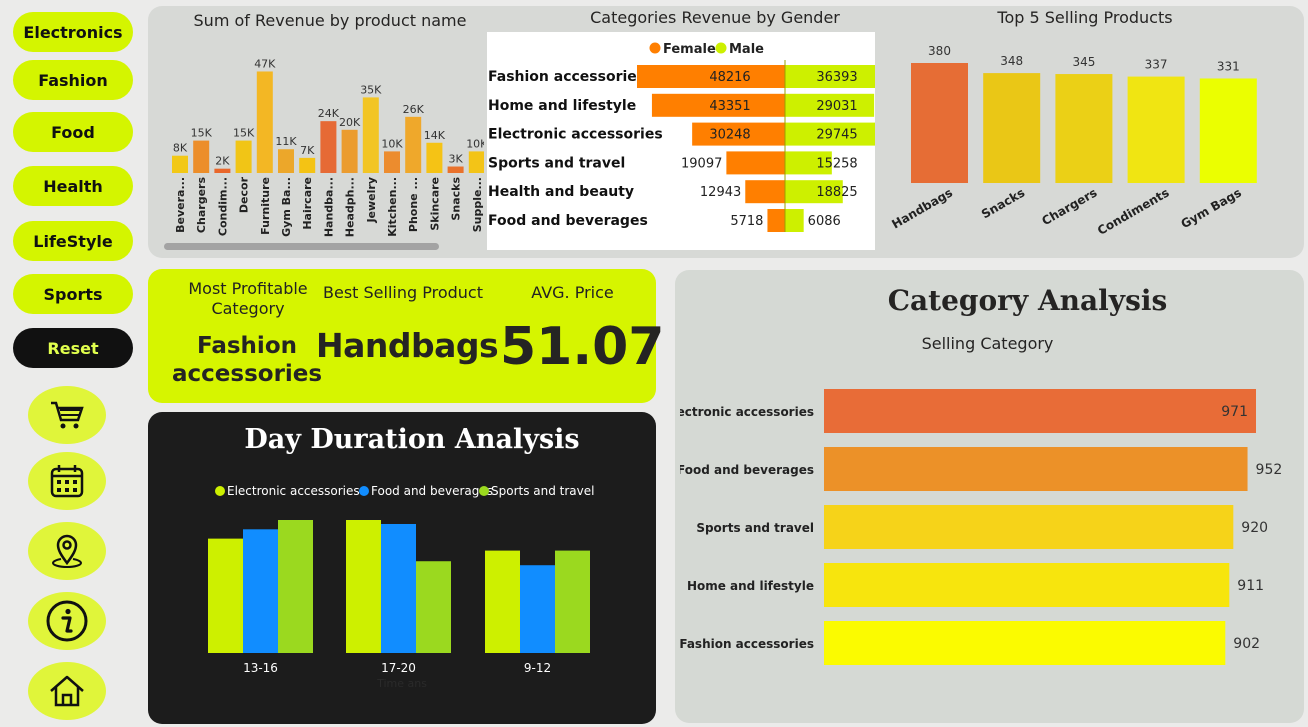 This screenshot has width=1308, height=727. What do you see at coordinates (572, 292) in the screenshot?
I see `kpi-avg-label: AVG. Price` at bounding box center [572, 292].